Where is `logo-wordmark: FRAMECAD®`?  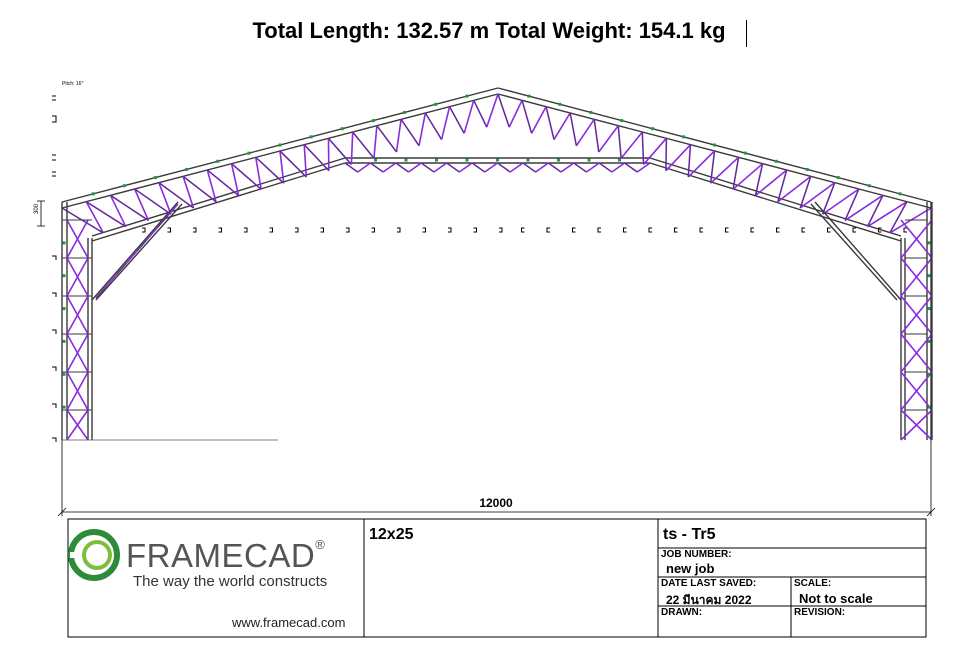
logo-wordmark: FRAMECAD® is located at coordinates (225, 556).